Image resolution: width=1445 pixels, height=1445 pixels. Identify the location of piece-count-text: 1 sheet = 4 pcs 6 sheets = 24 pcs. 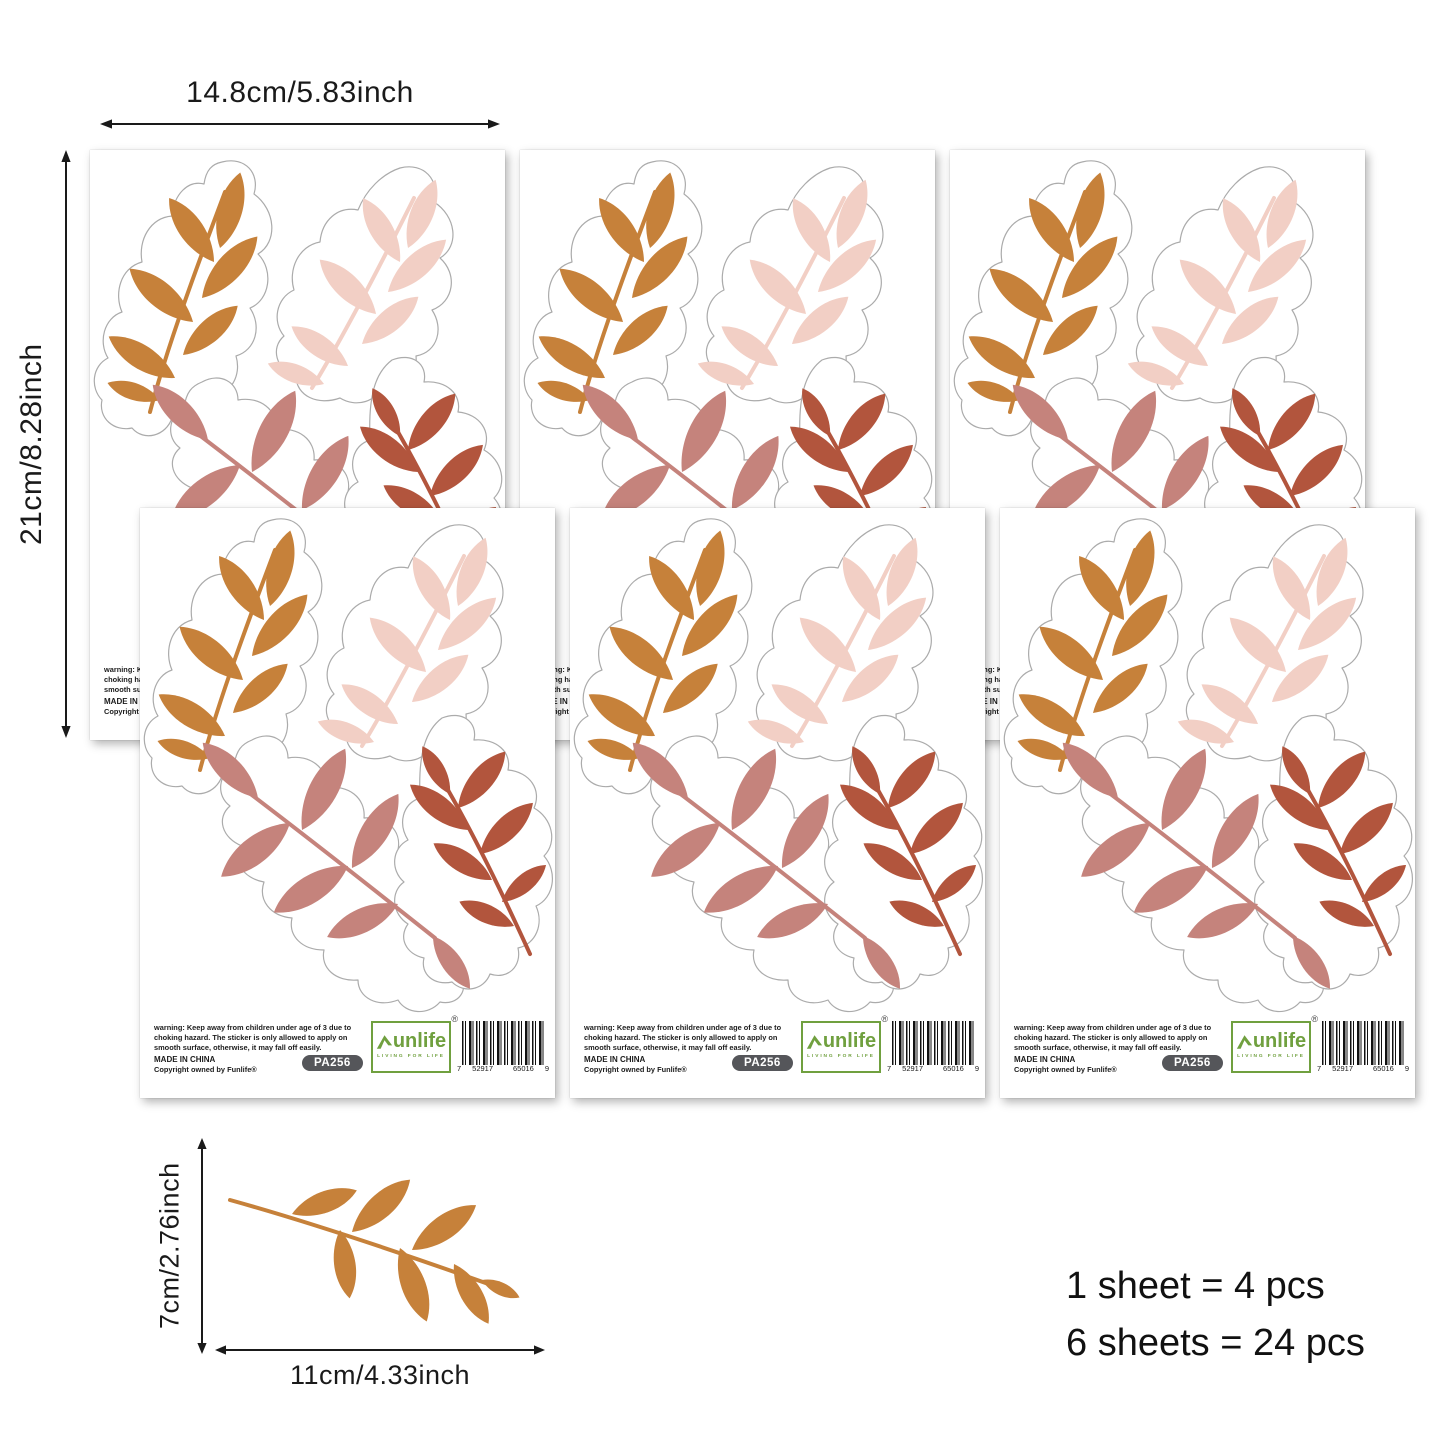
(1215, 1315).